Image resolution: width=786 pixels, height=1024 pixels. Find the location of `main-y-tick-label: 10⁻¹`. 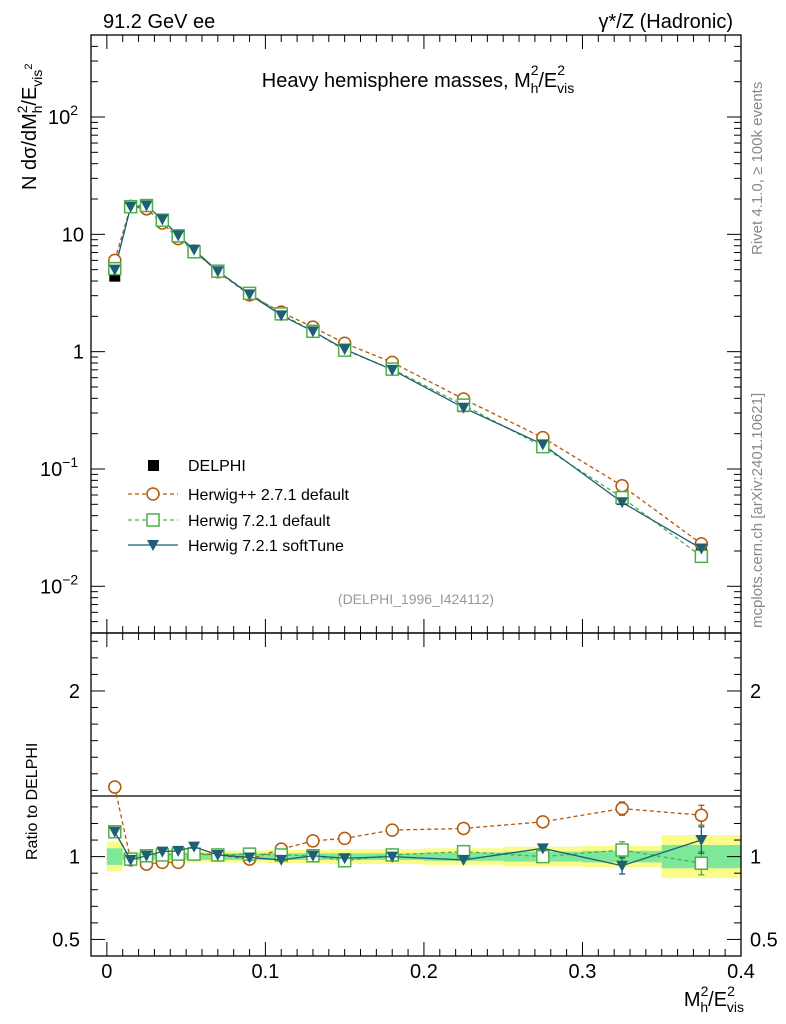

main-y-tick-label: 10⁻¹ is located at coordinates (59, 467).